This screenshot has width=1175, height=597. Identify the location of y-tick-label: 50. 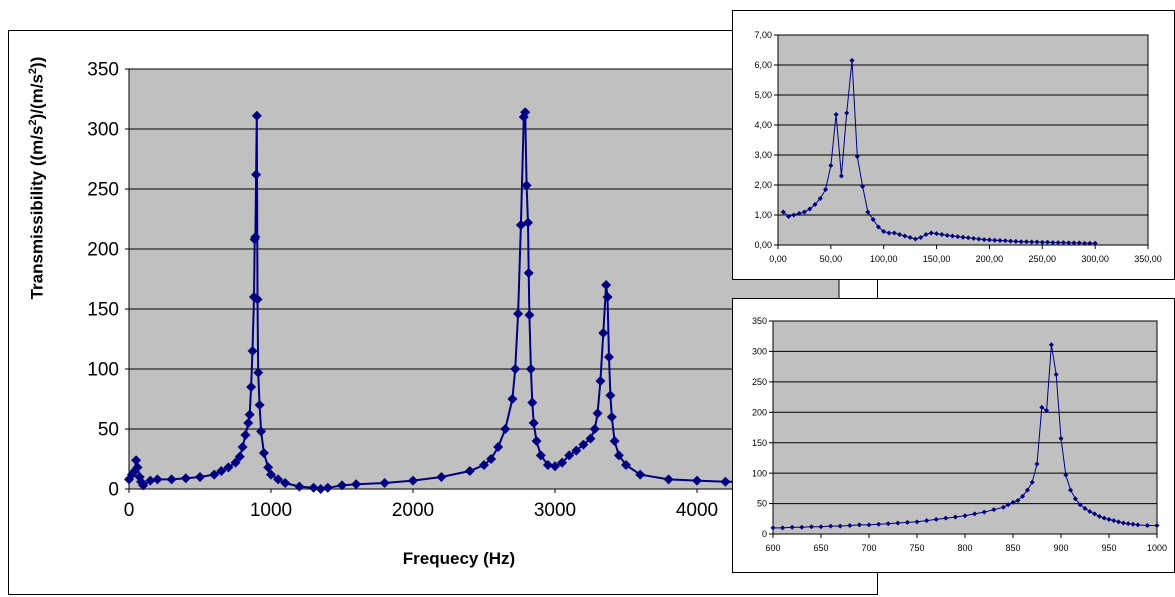
(108, 430).